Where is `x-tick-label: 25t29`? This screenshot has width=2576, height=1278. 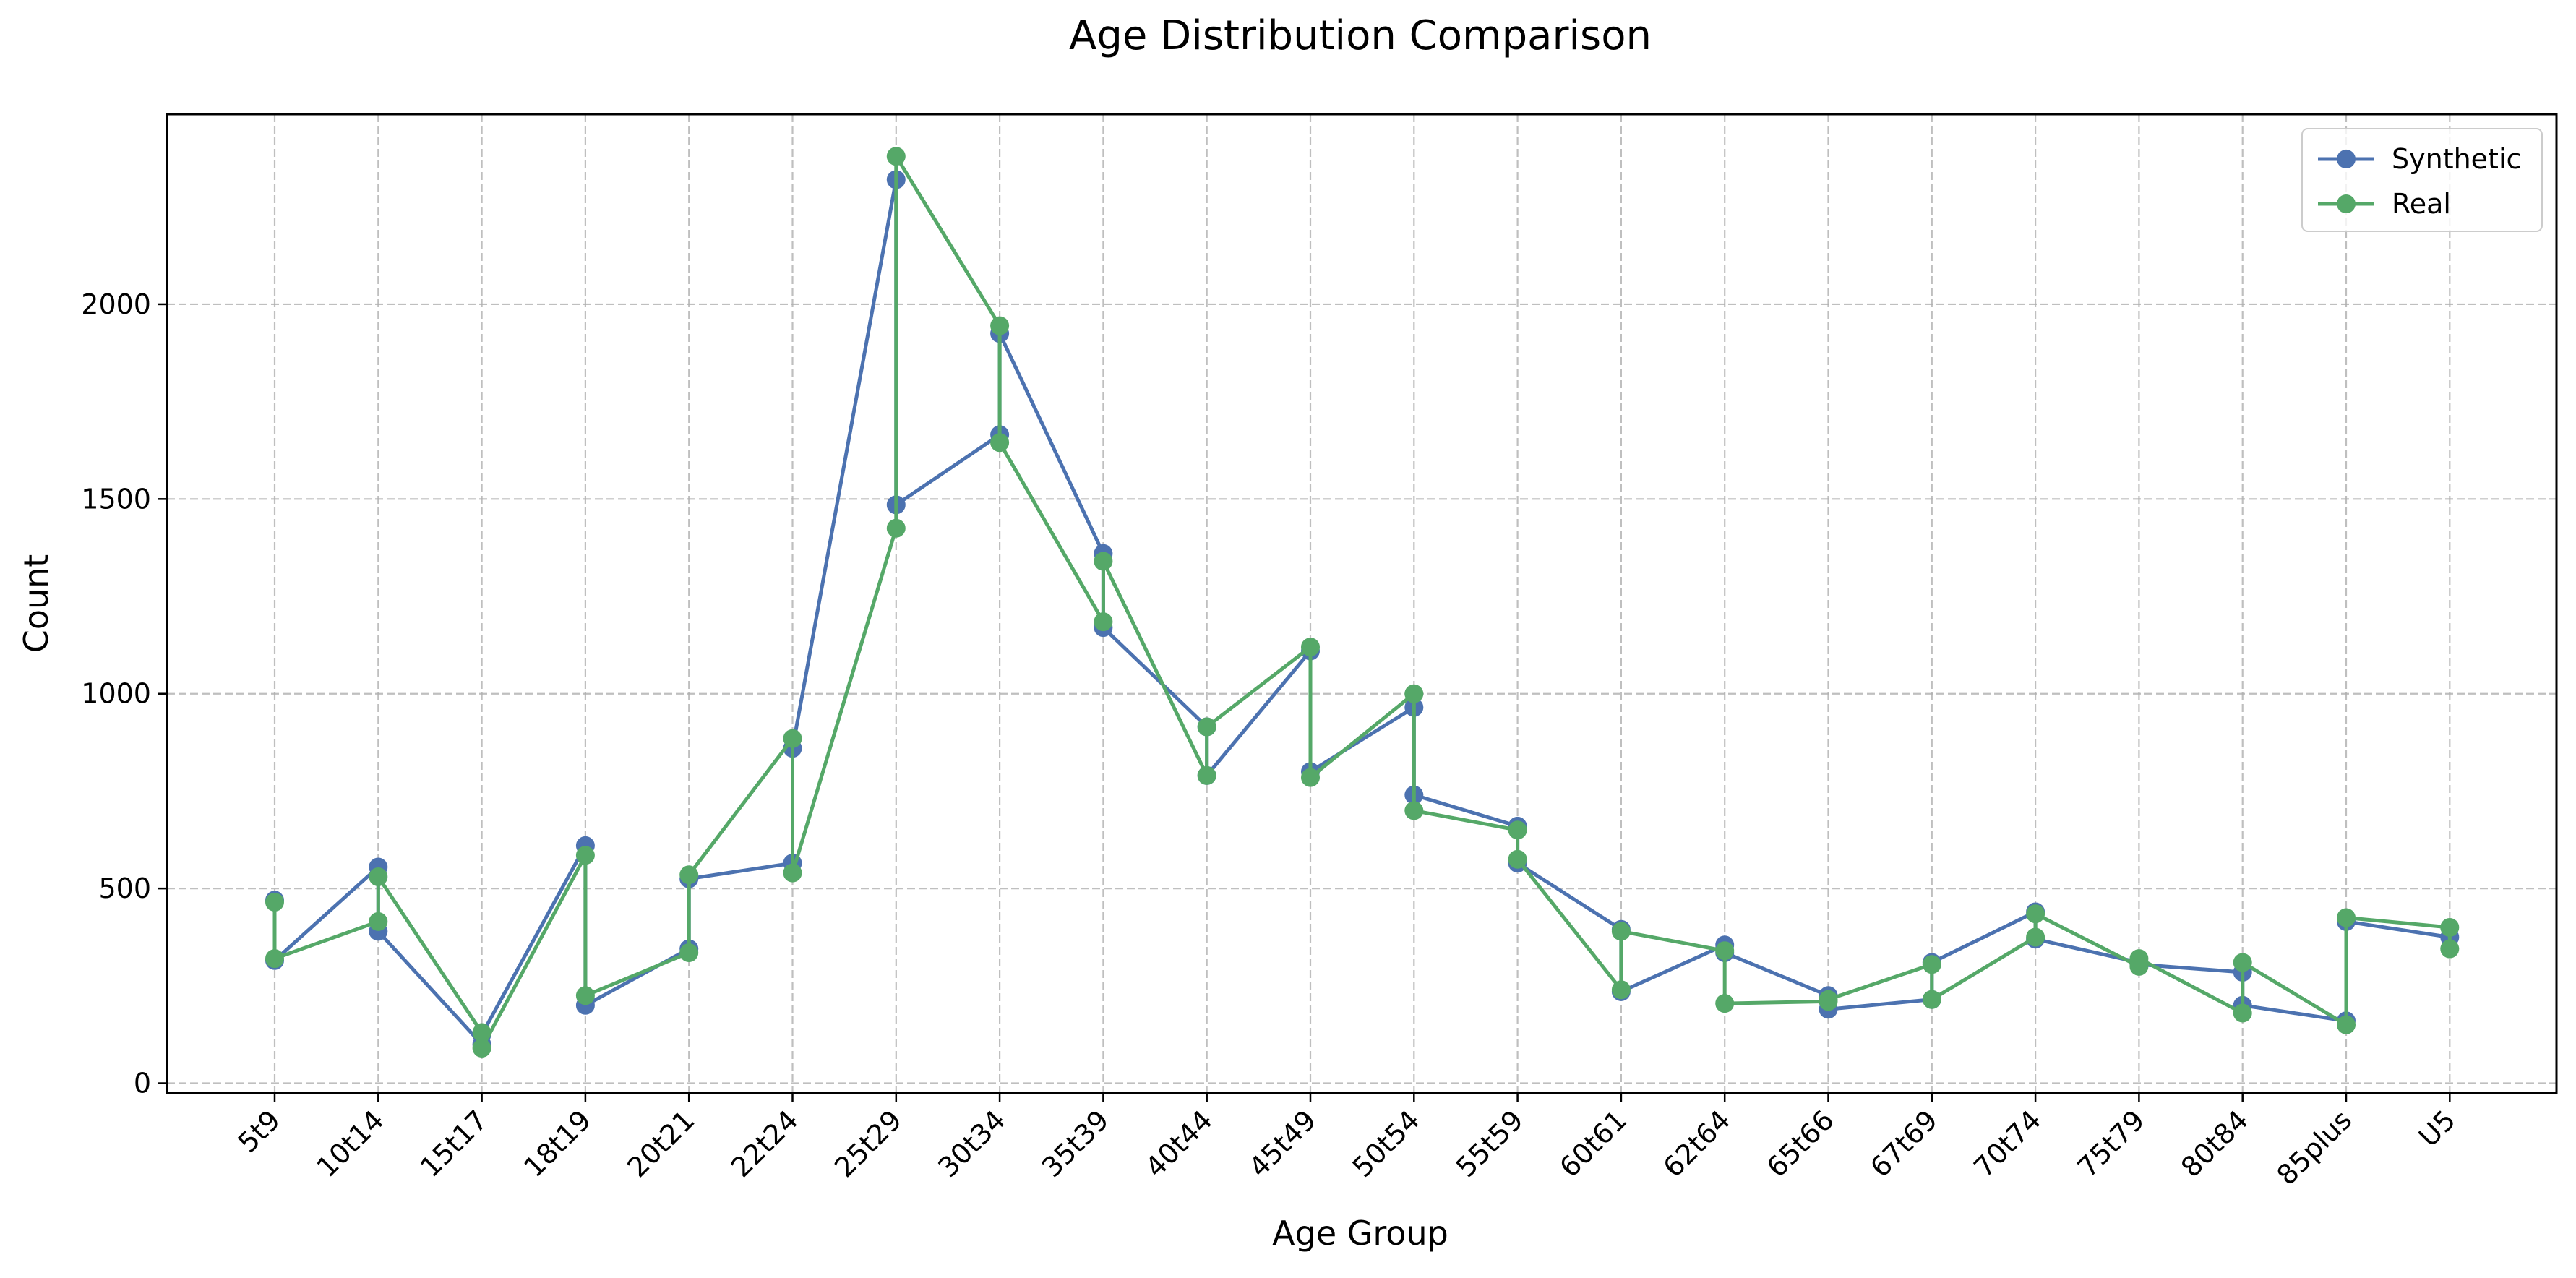
x-tick-label: 25t29 is located at coordinates (868, 1143).